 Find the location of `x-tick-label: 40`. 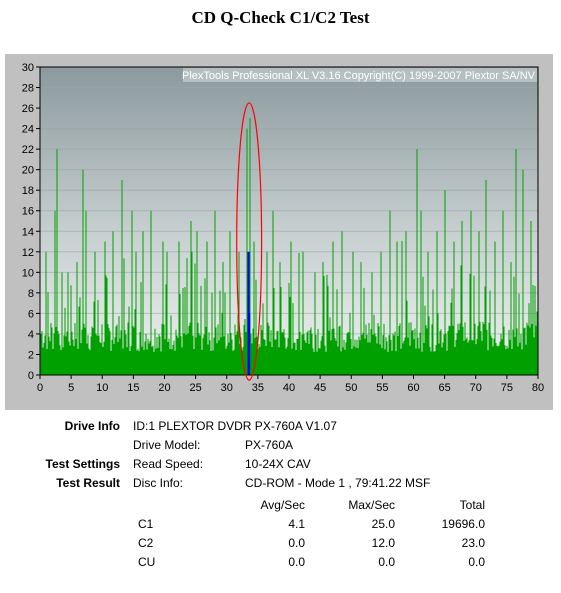

x-tick-label: 40 is located at coordinates (289, 388).